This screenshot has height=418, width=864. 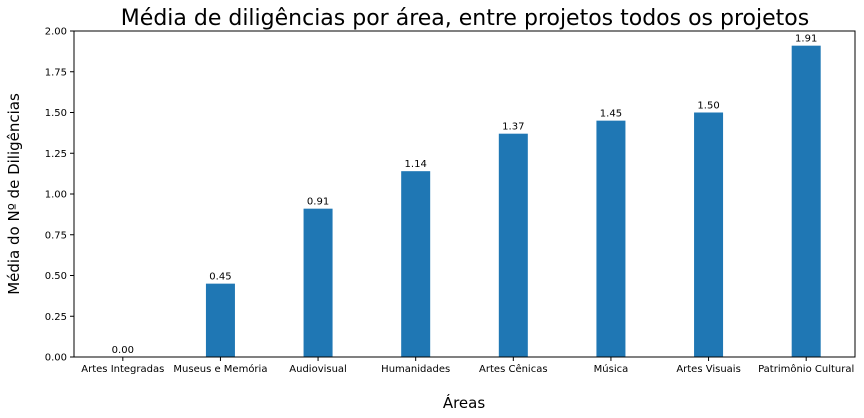 I want to click on x-tick-label: Museus e Memória, so click(x=220, y=369).